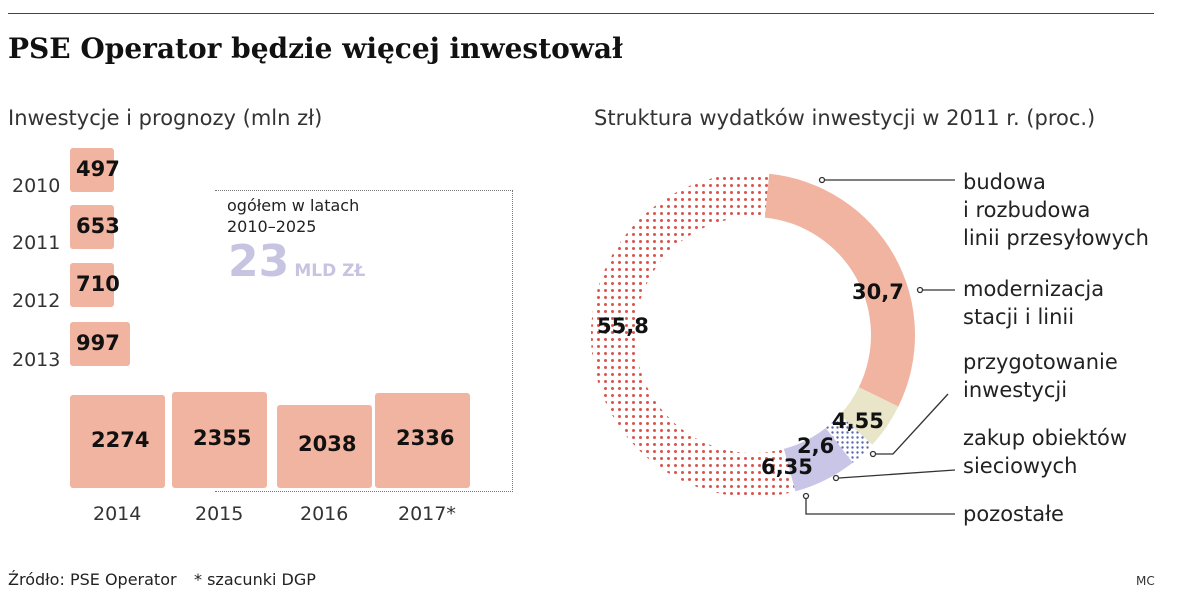 The height and width of the screenshot is (611, 1200). What do you see at coordinates (1004, 182) in the screenshot?
I see `legend-budowa-line1: budowa` at bounding box center [1004, 182].